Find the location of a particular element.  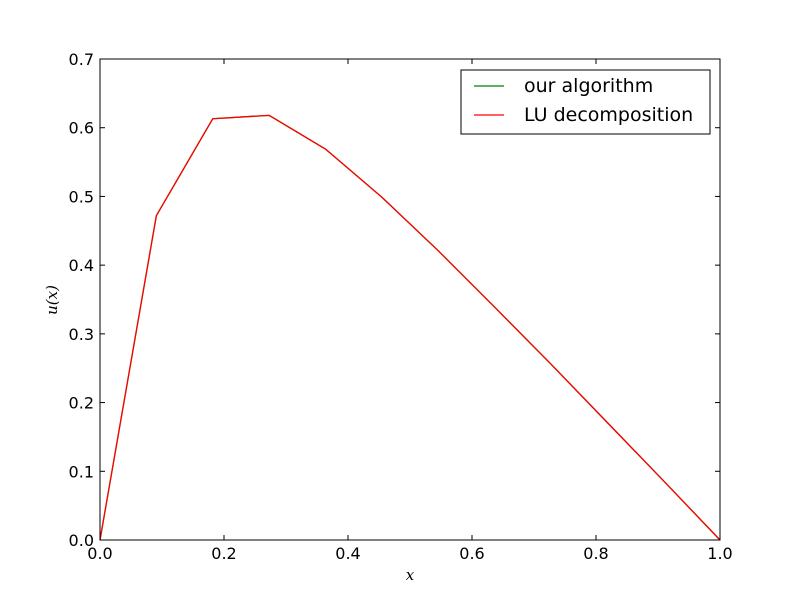

legend: our algorithm LU decomposition is located at coordinates (585, 102).